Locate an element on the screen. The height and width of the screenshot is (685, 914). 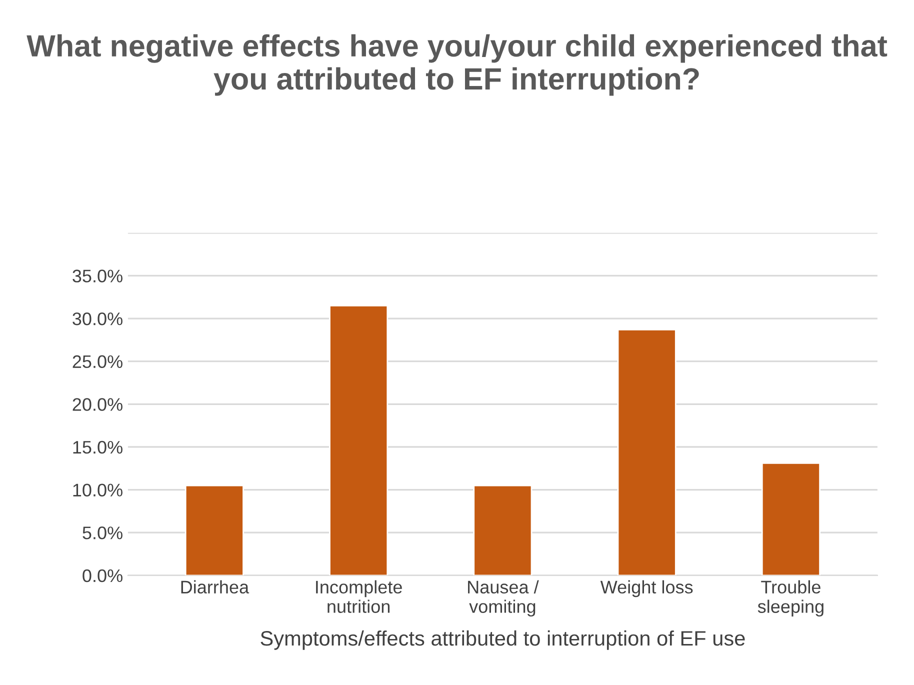
x-tick-label: Weight loss is located at coordinates (646, 589).